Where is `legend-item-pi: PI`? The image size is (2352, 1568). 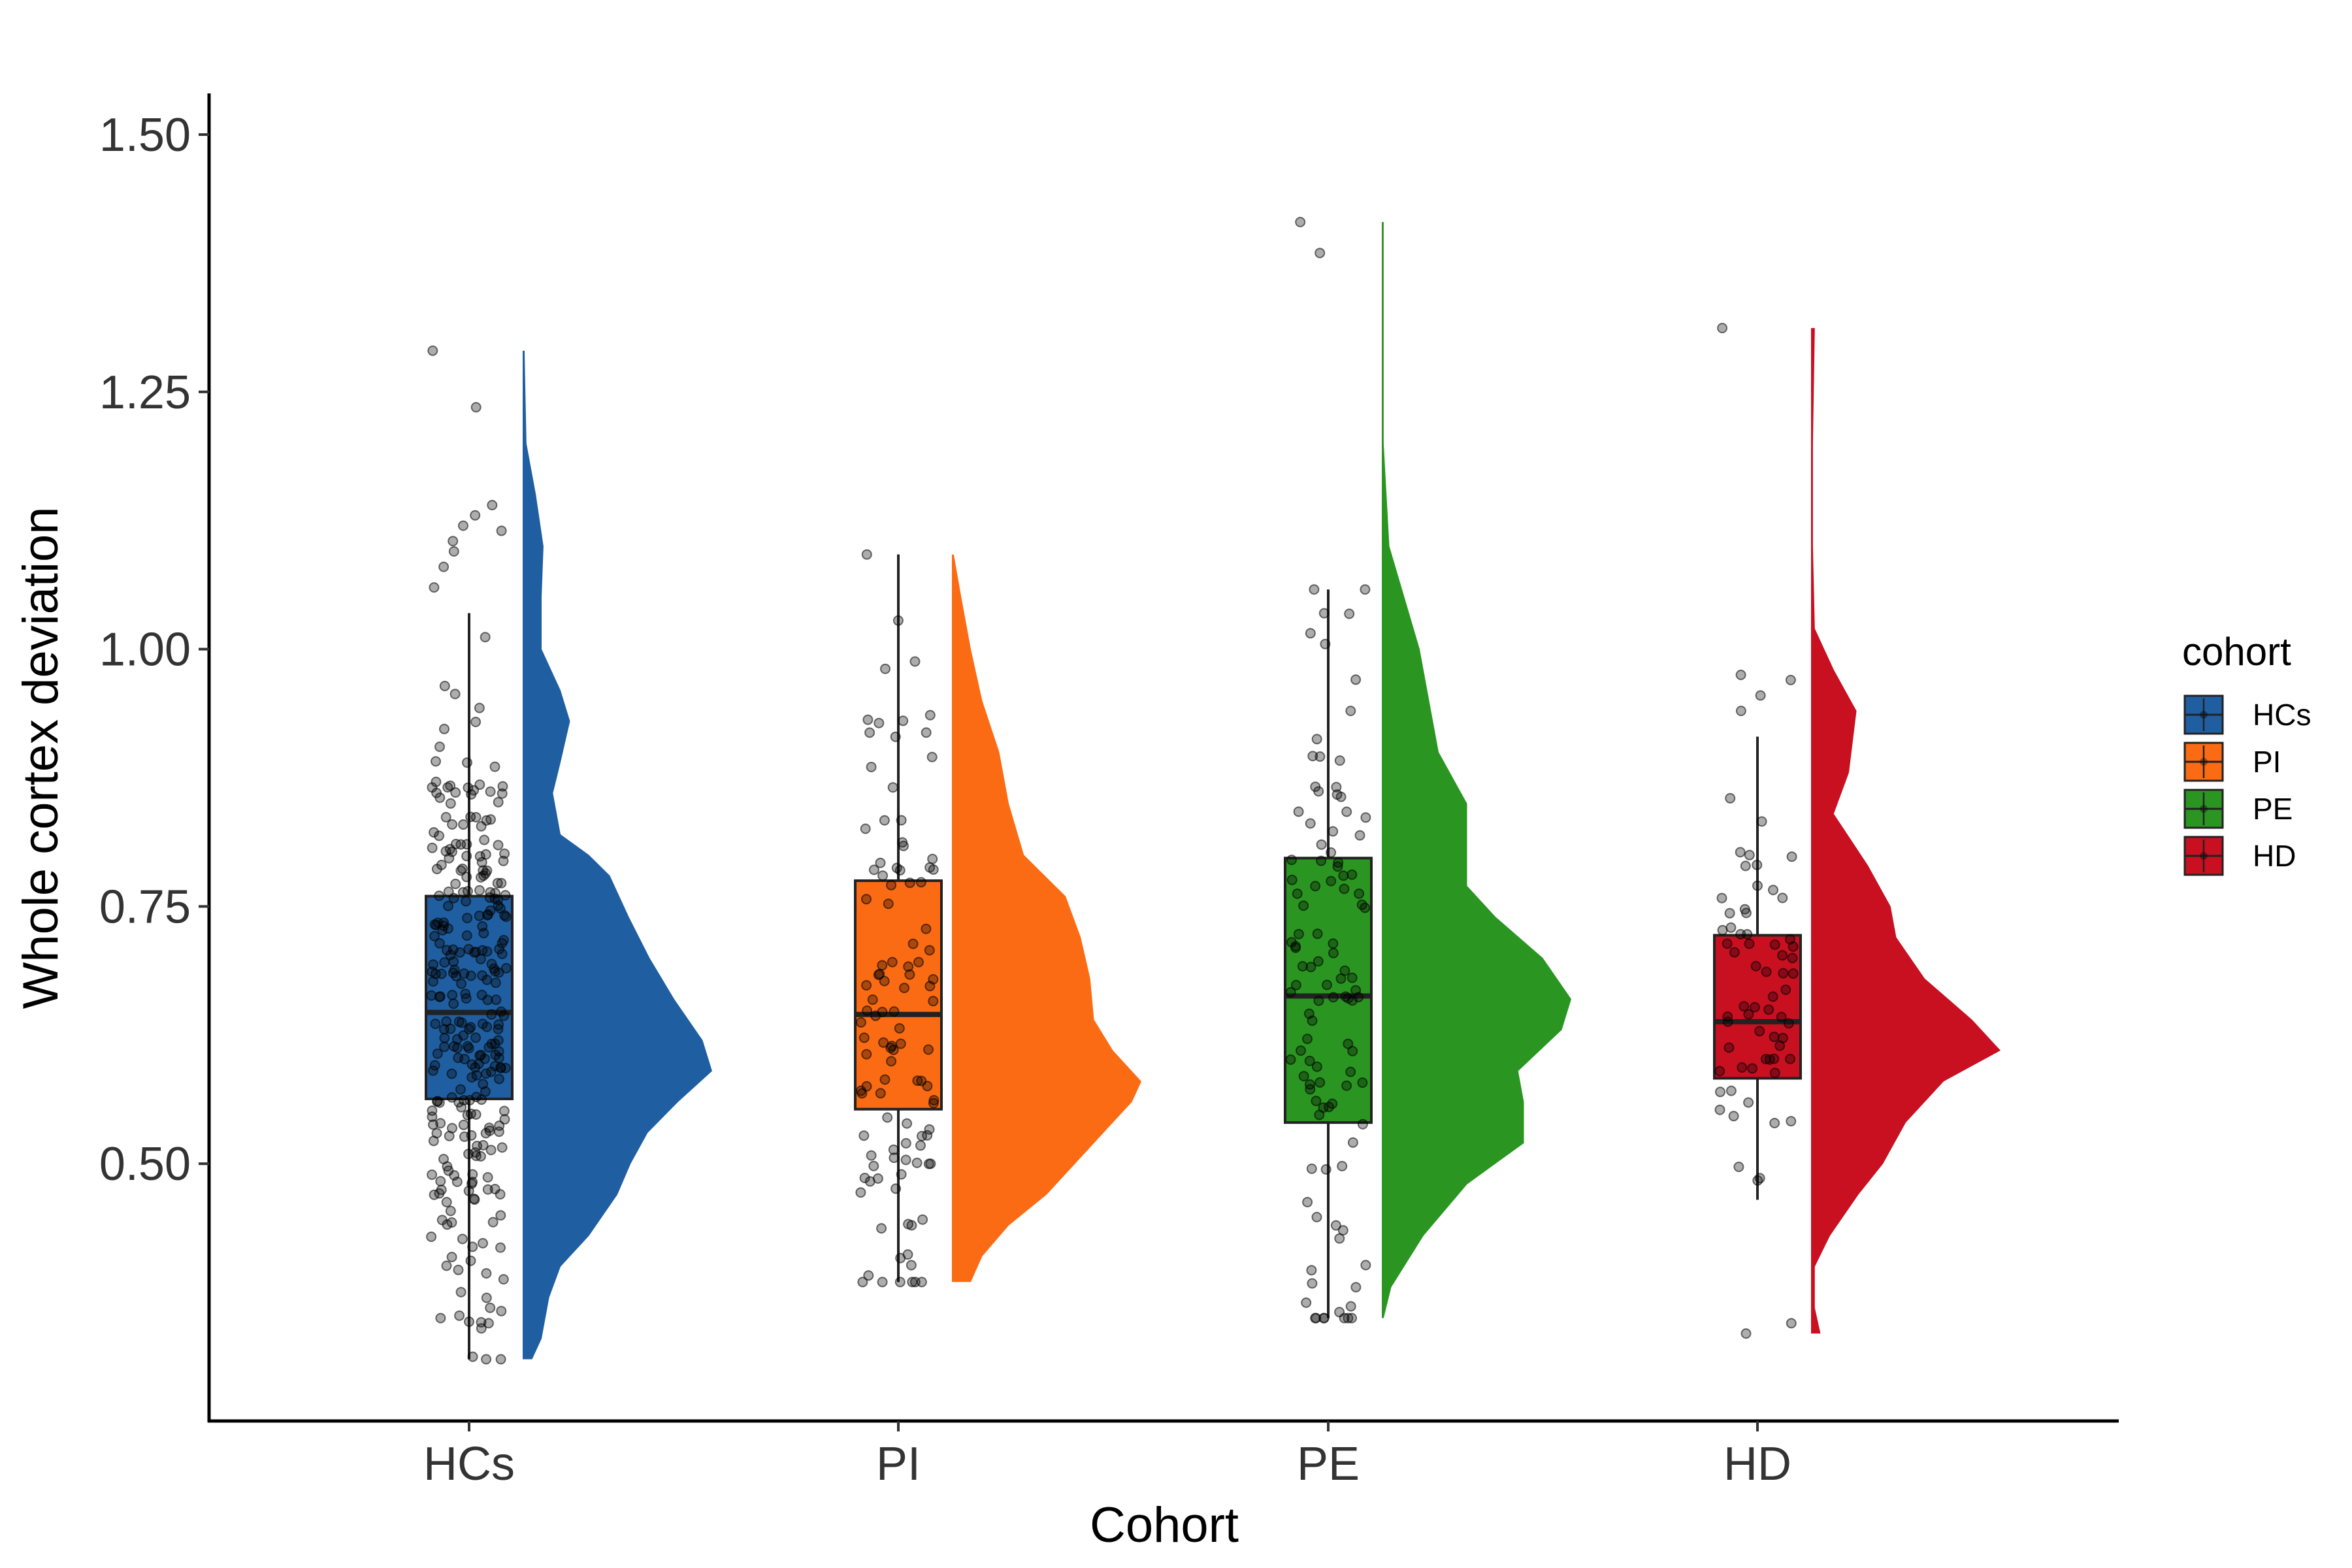 legend-item-pi: PI is located at coordinates (2232, 762).